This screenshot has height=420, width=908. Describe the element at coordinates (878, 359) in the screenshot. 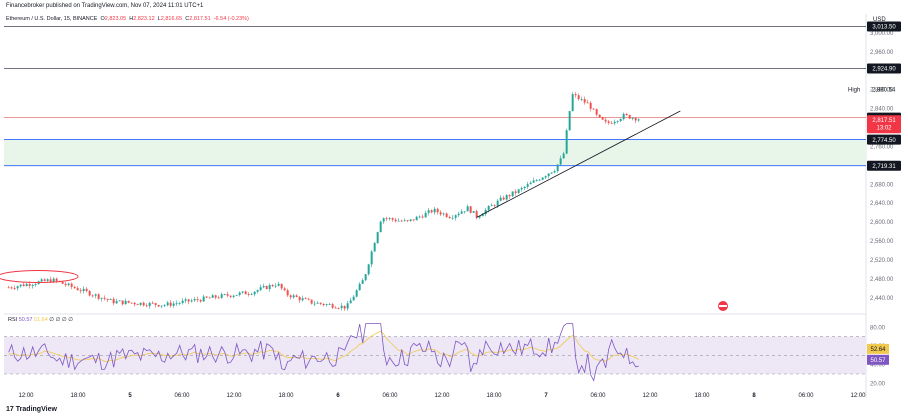

I see `rsi-value-label-bg` at that location.